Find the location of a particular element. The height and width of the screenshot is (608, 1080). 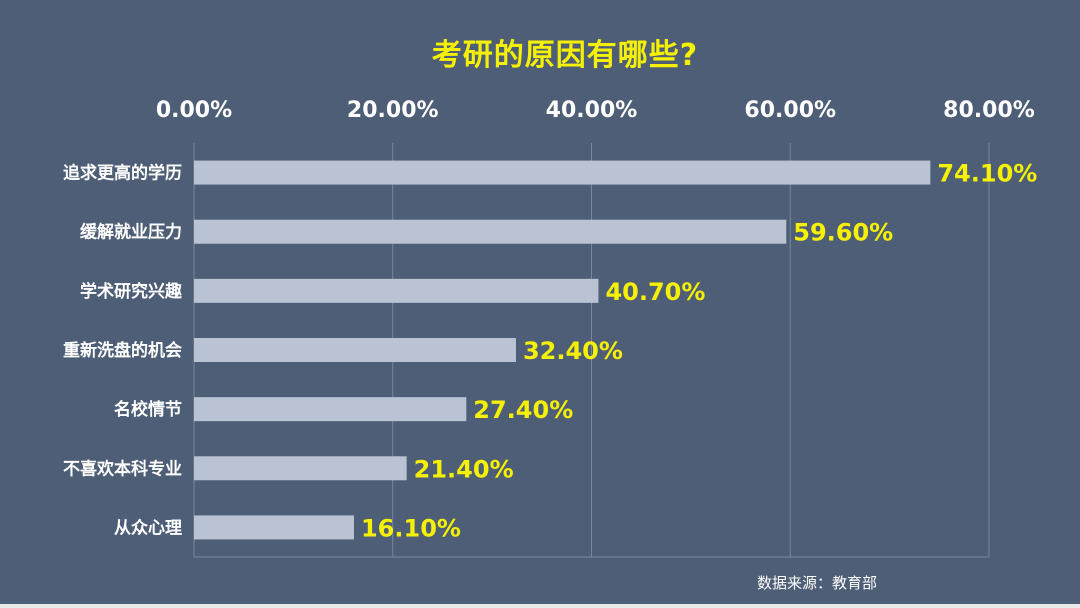

category-label-2: 缓解就业压力 is located at coordinates (131, 232).